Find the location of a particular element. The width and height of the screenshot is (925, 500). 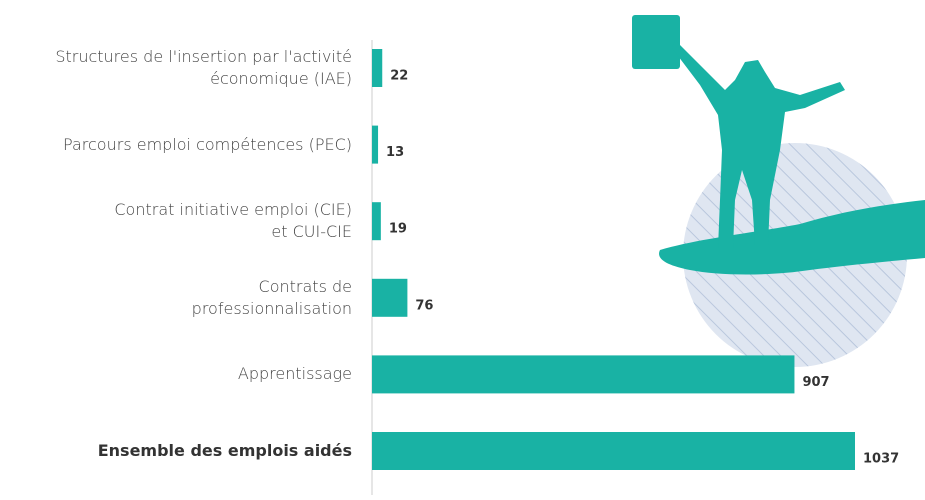

value-label: 907 is located at coordinates (815, 382).